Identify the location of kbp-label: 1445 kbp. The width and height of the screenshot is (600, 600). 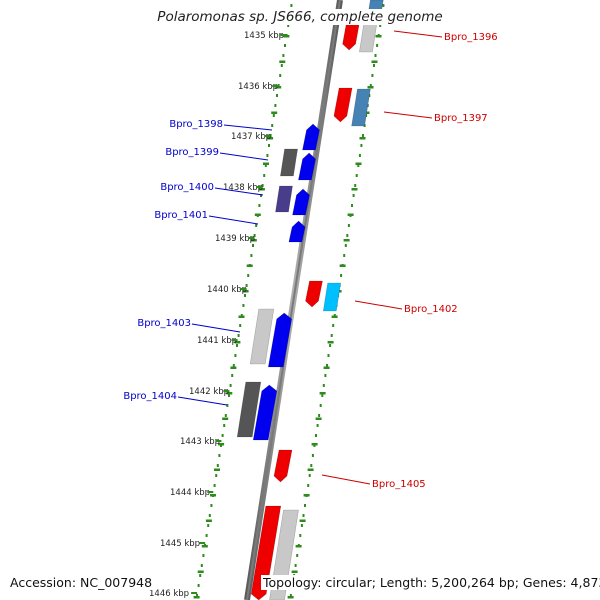
(180, 544).